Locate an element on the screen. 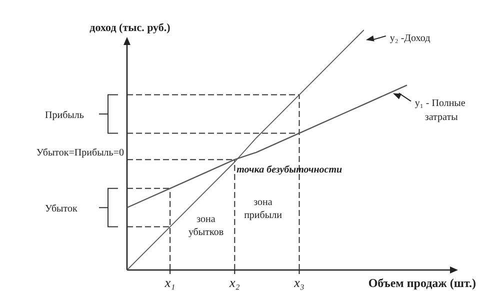 This screenshot has height=291, width=480. text: y₂ -Доход is located at coordinates (410, 38).